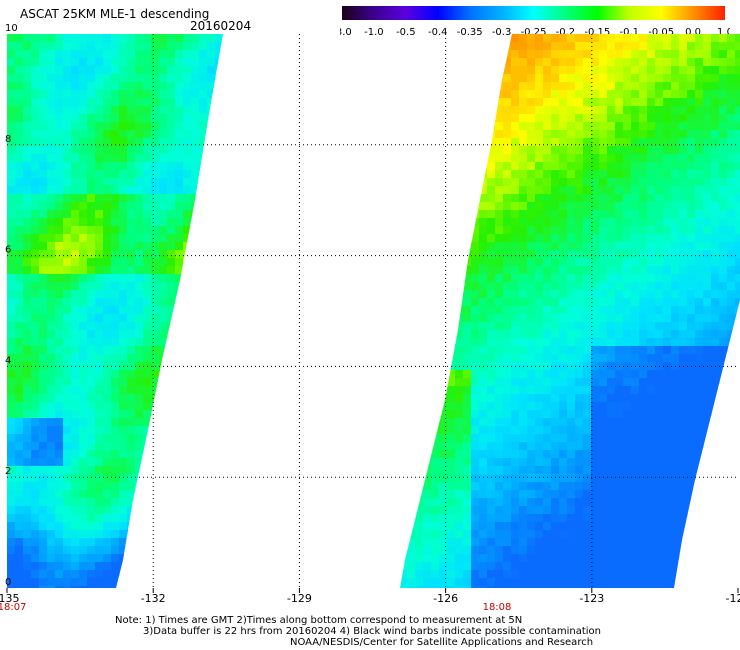  I want to click on y-tick-label: 2, so click(8, 471).